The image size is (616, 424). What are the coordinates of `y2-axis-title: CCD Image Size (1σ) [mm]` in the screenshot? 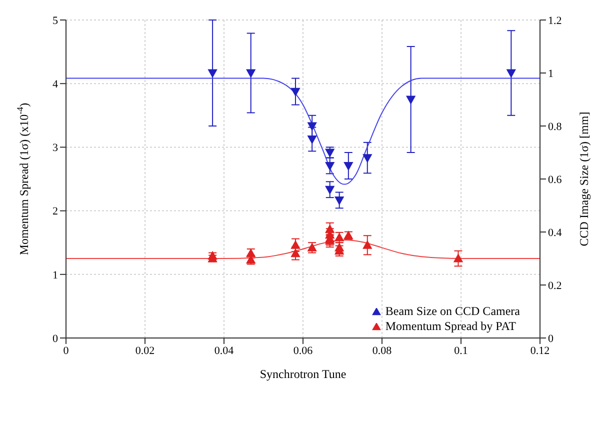 It's located at (584, 179).